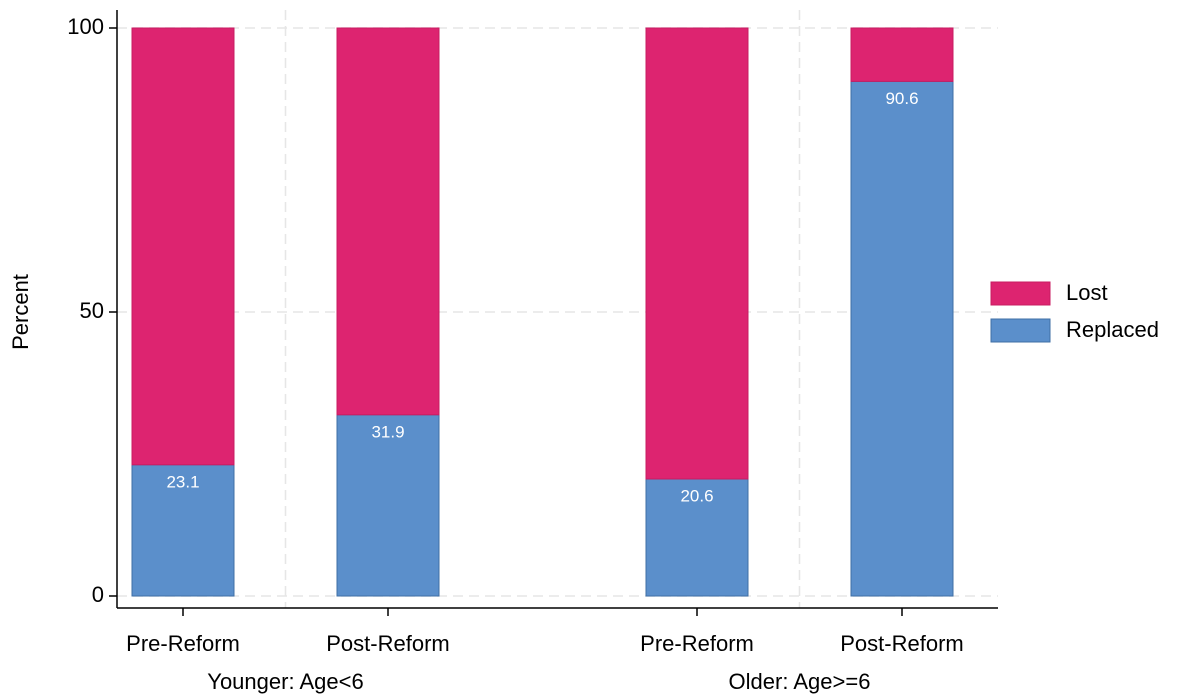 The height and width of the screenshot is (694, 1180). I want to click on group-label: Older: Age>=6, so click(800, 681).